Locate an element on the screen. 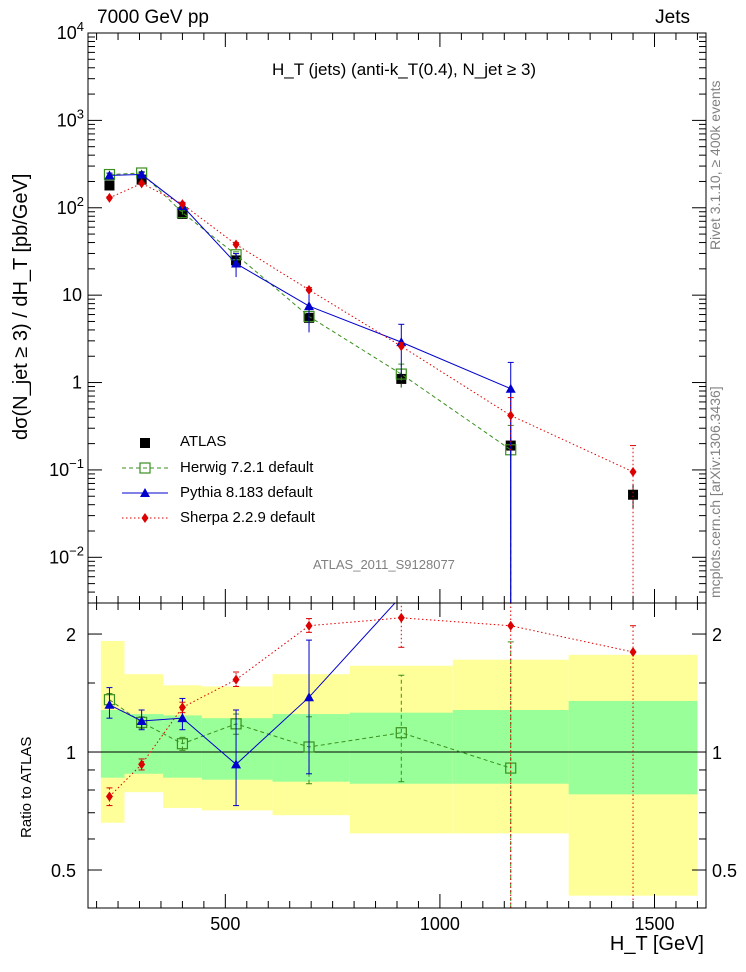  ratio-ylabel: Ratio to ATLAS is located at coordinates (26, 787).